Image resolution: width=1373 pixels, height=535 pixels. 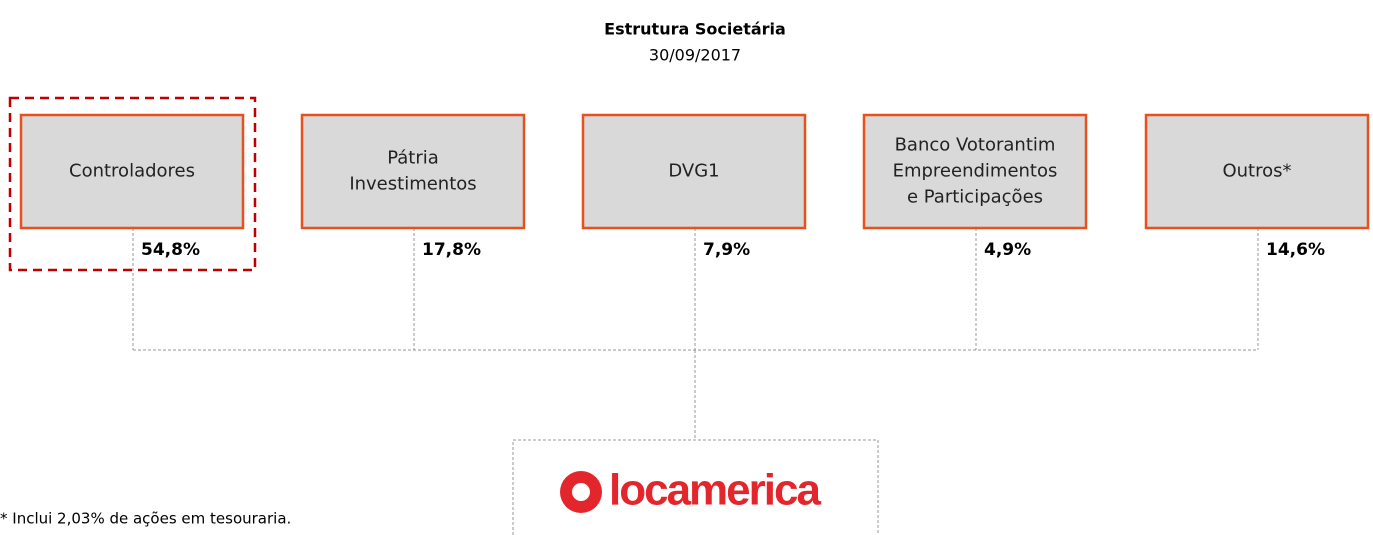 I want to click on node-label: Pátria, so click(x=413, y=158).